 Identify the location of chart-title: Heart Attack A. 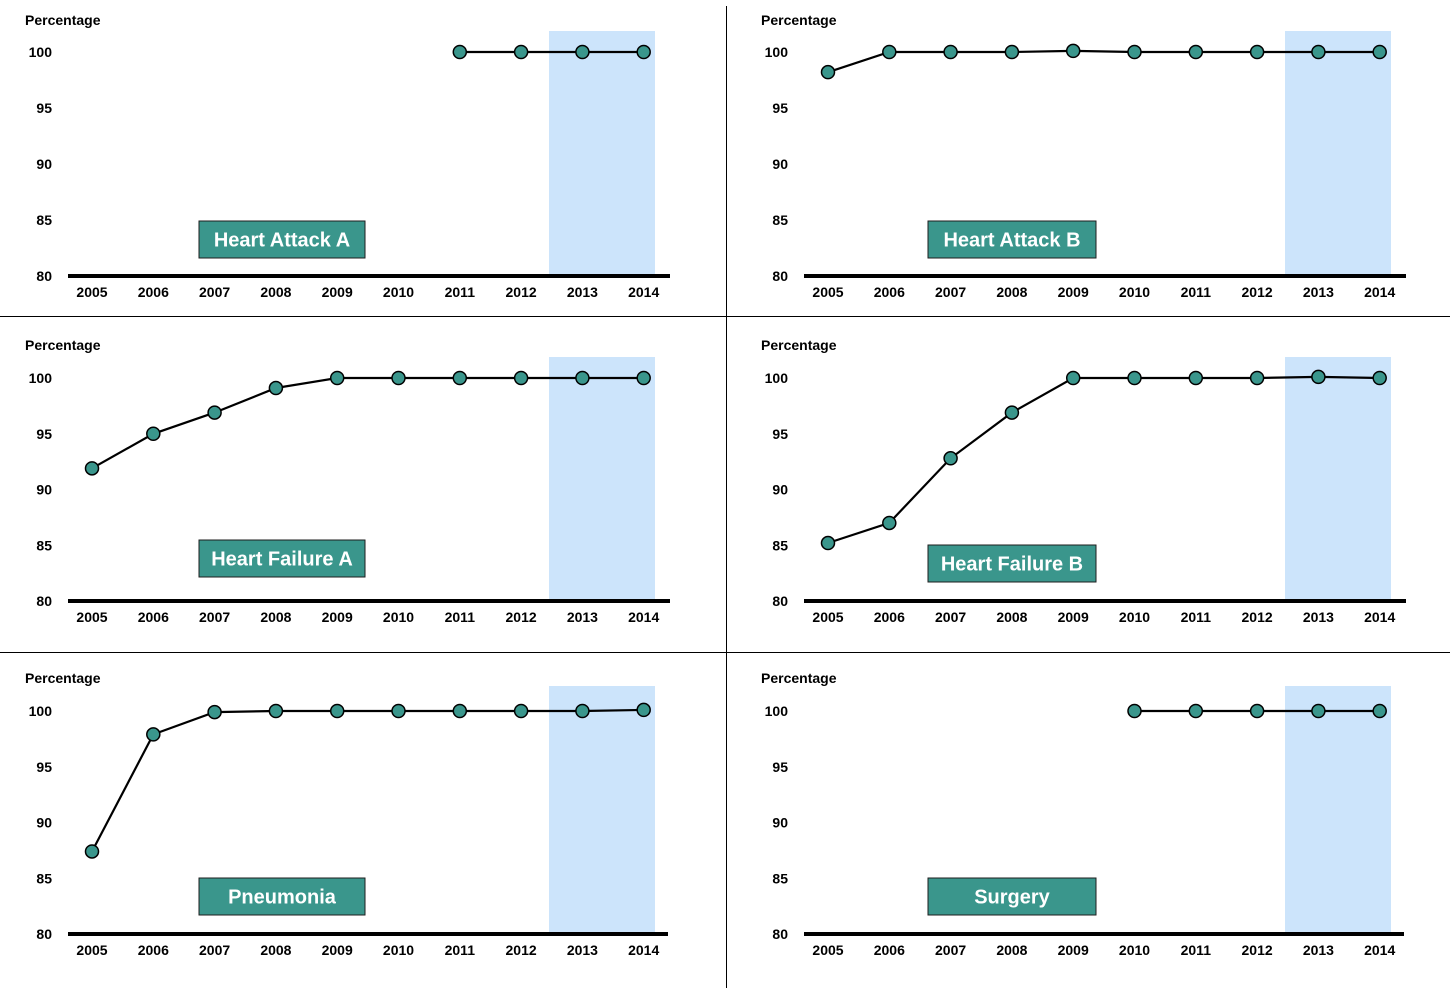
(282, 241).